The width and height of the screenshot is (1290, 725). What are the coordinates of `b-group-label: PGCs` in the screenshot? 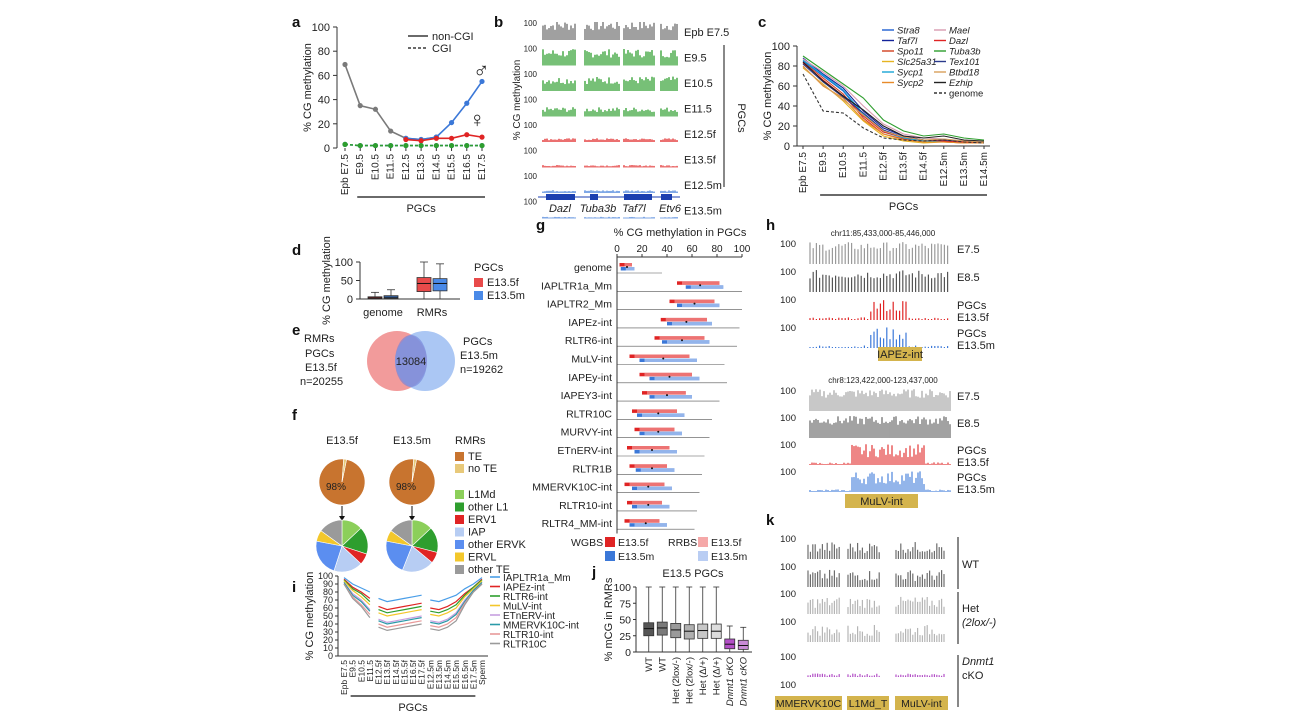 It's located at (741, 118).